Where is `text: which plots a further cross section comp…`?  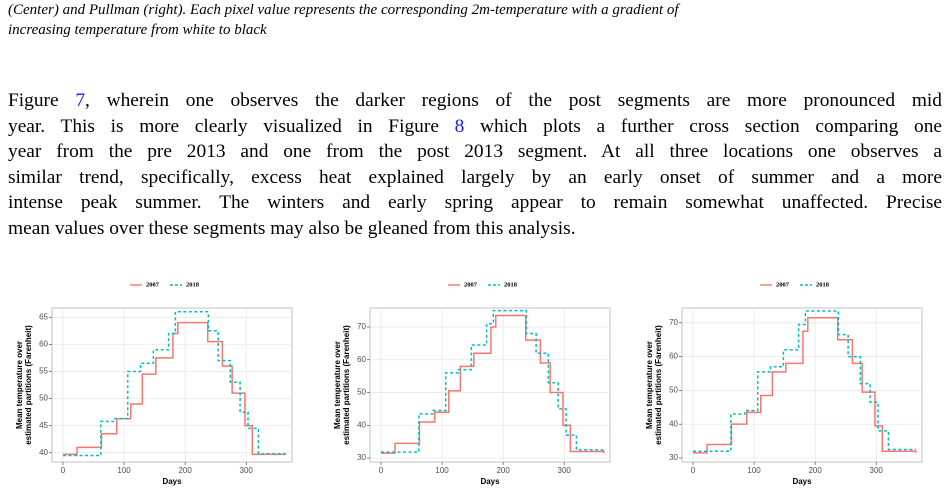
text: which plots a further cross section comp… is located at coordinates (703, 126).